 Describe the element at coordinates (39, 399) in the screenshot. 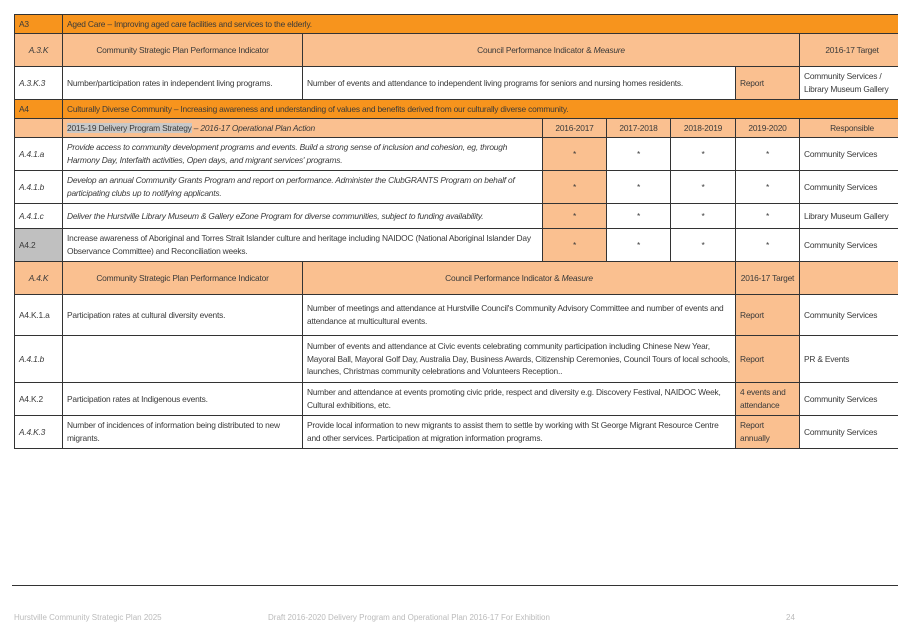

I see `kpi-code: A4.K.2` at that location.